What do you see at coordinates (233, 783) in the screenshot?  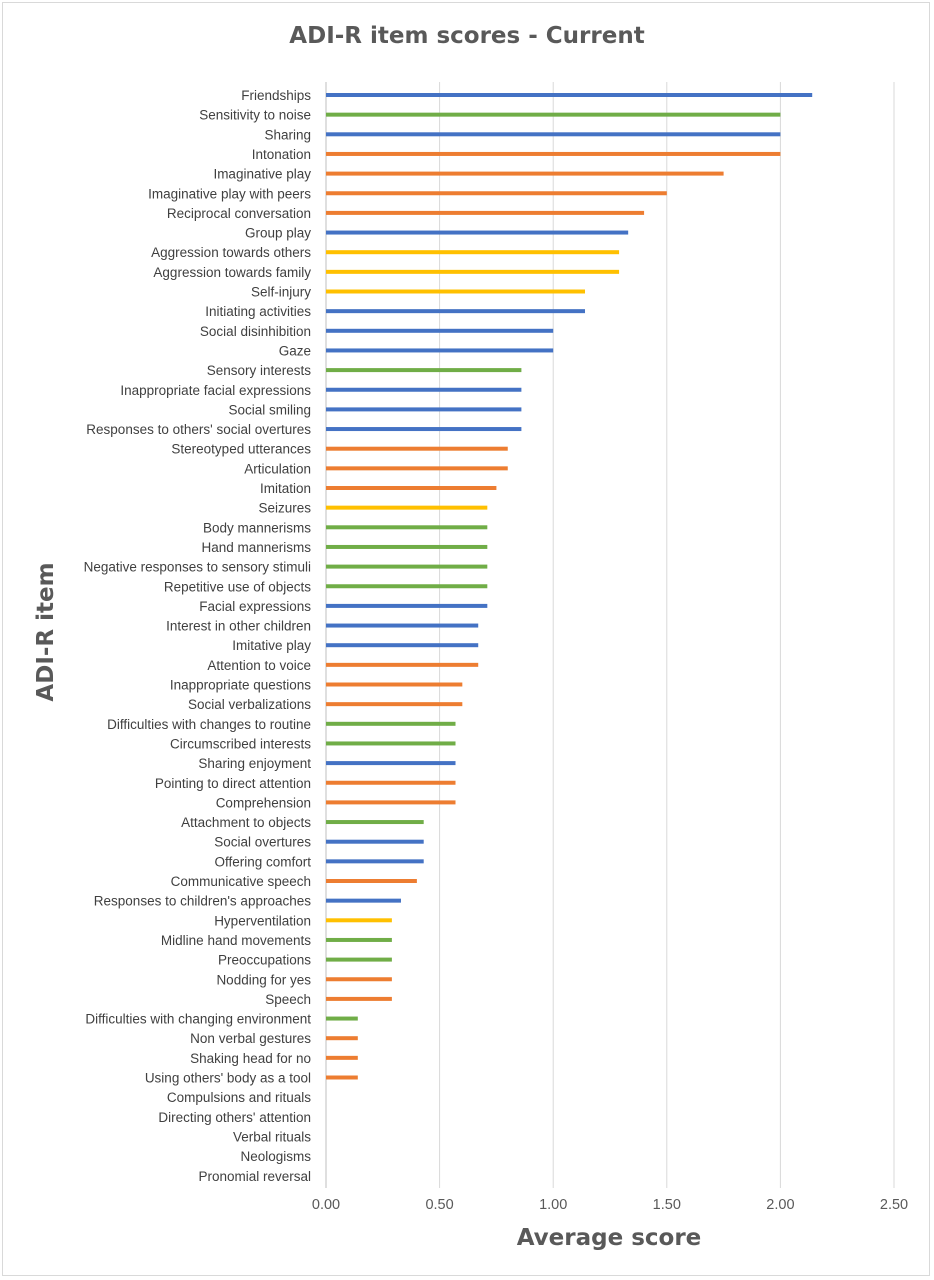 I see `category-label: Pointing to direct attention` at bounding box center [233, 783].